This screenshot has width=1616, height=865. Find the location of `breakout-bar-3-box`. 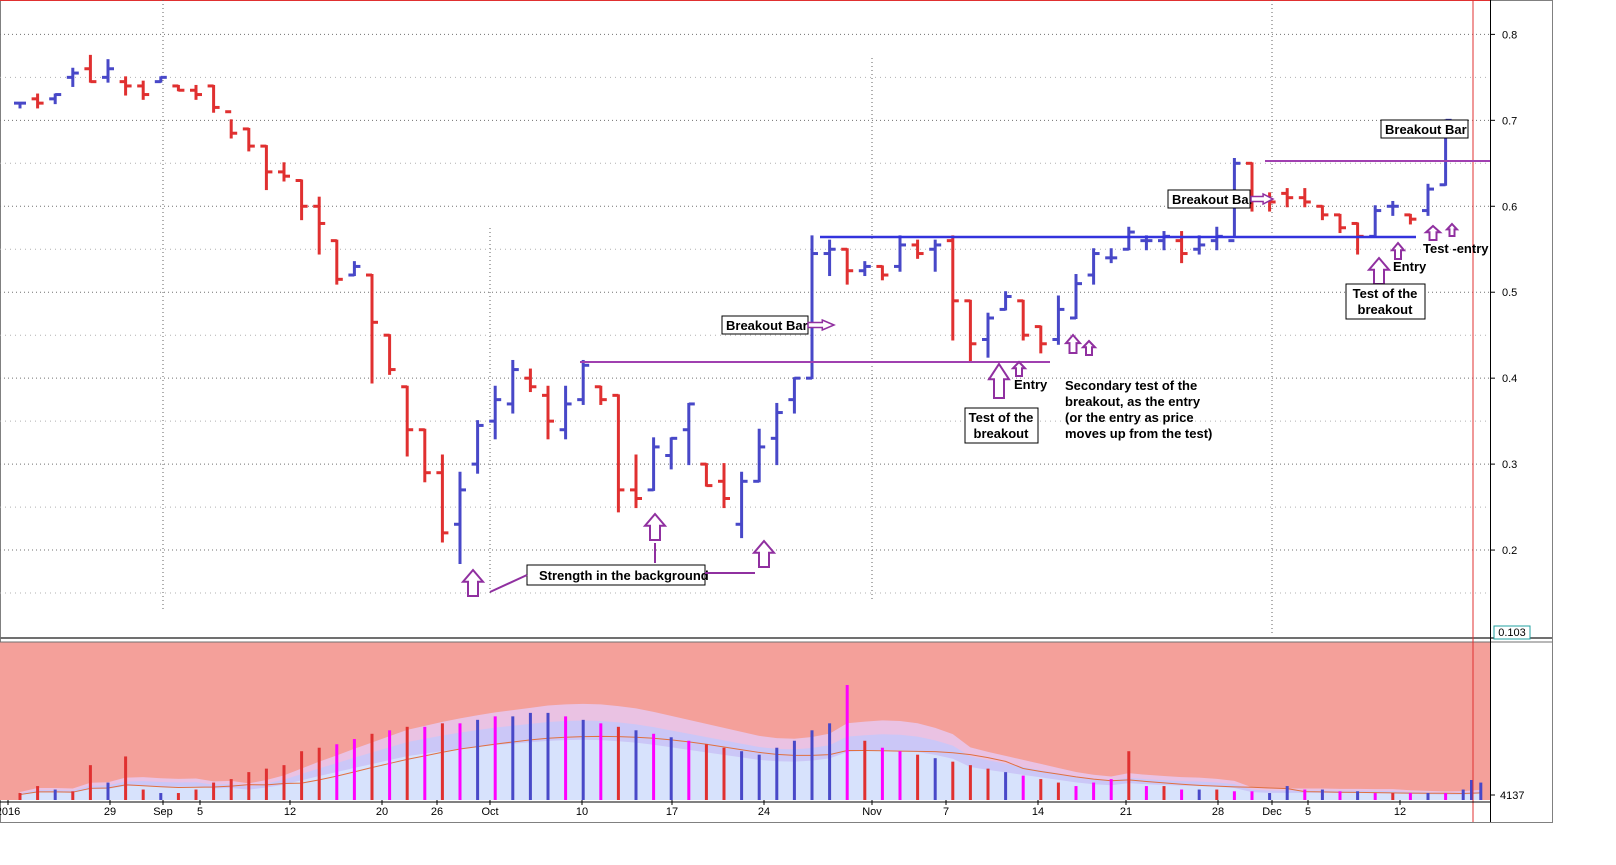

breakout-bar-3-box is located at coordinates (1424, 129).